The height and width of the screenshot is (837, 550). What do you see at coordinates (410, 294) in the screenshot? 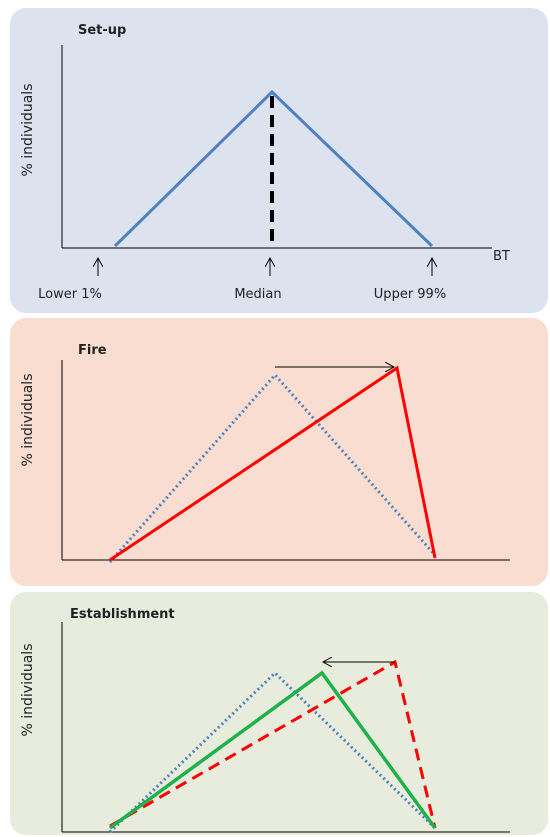
I see `marker-label: Upper 99%` at bounding box center [410, 294].